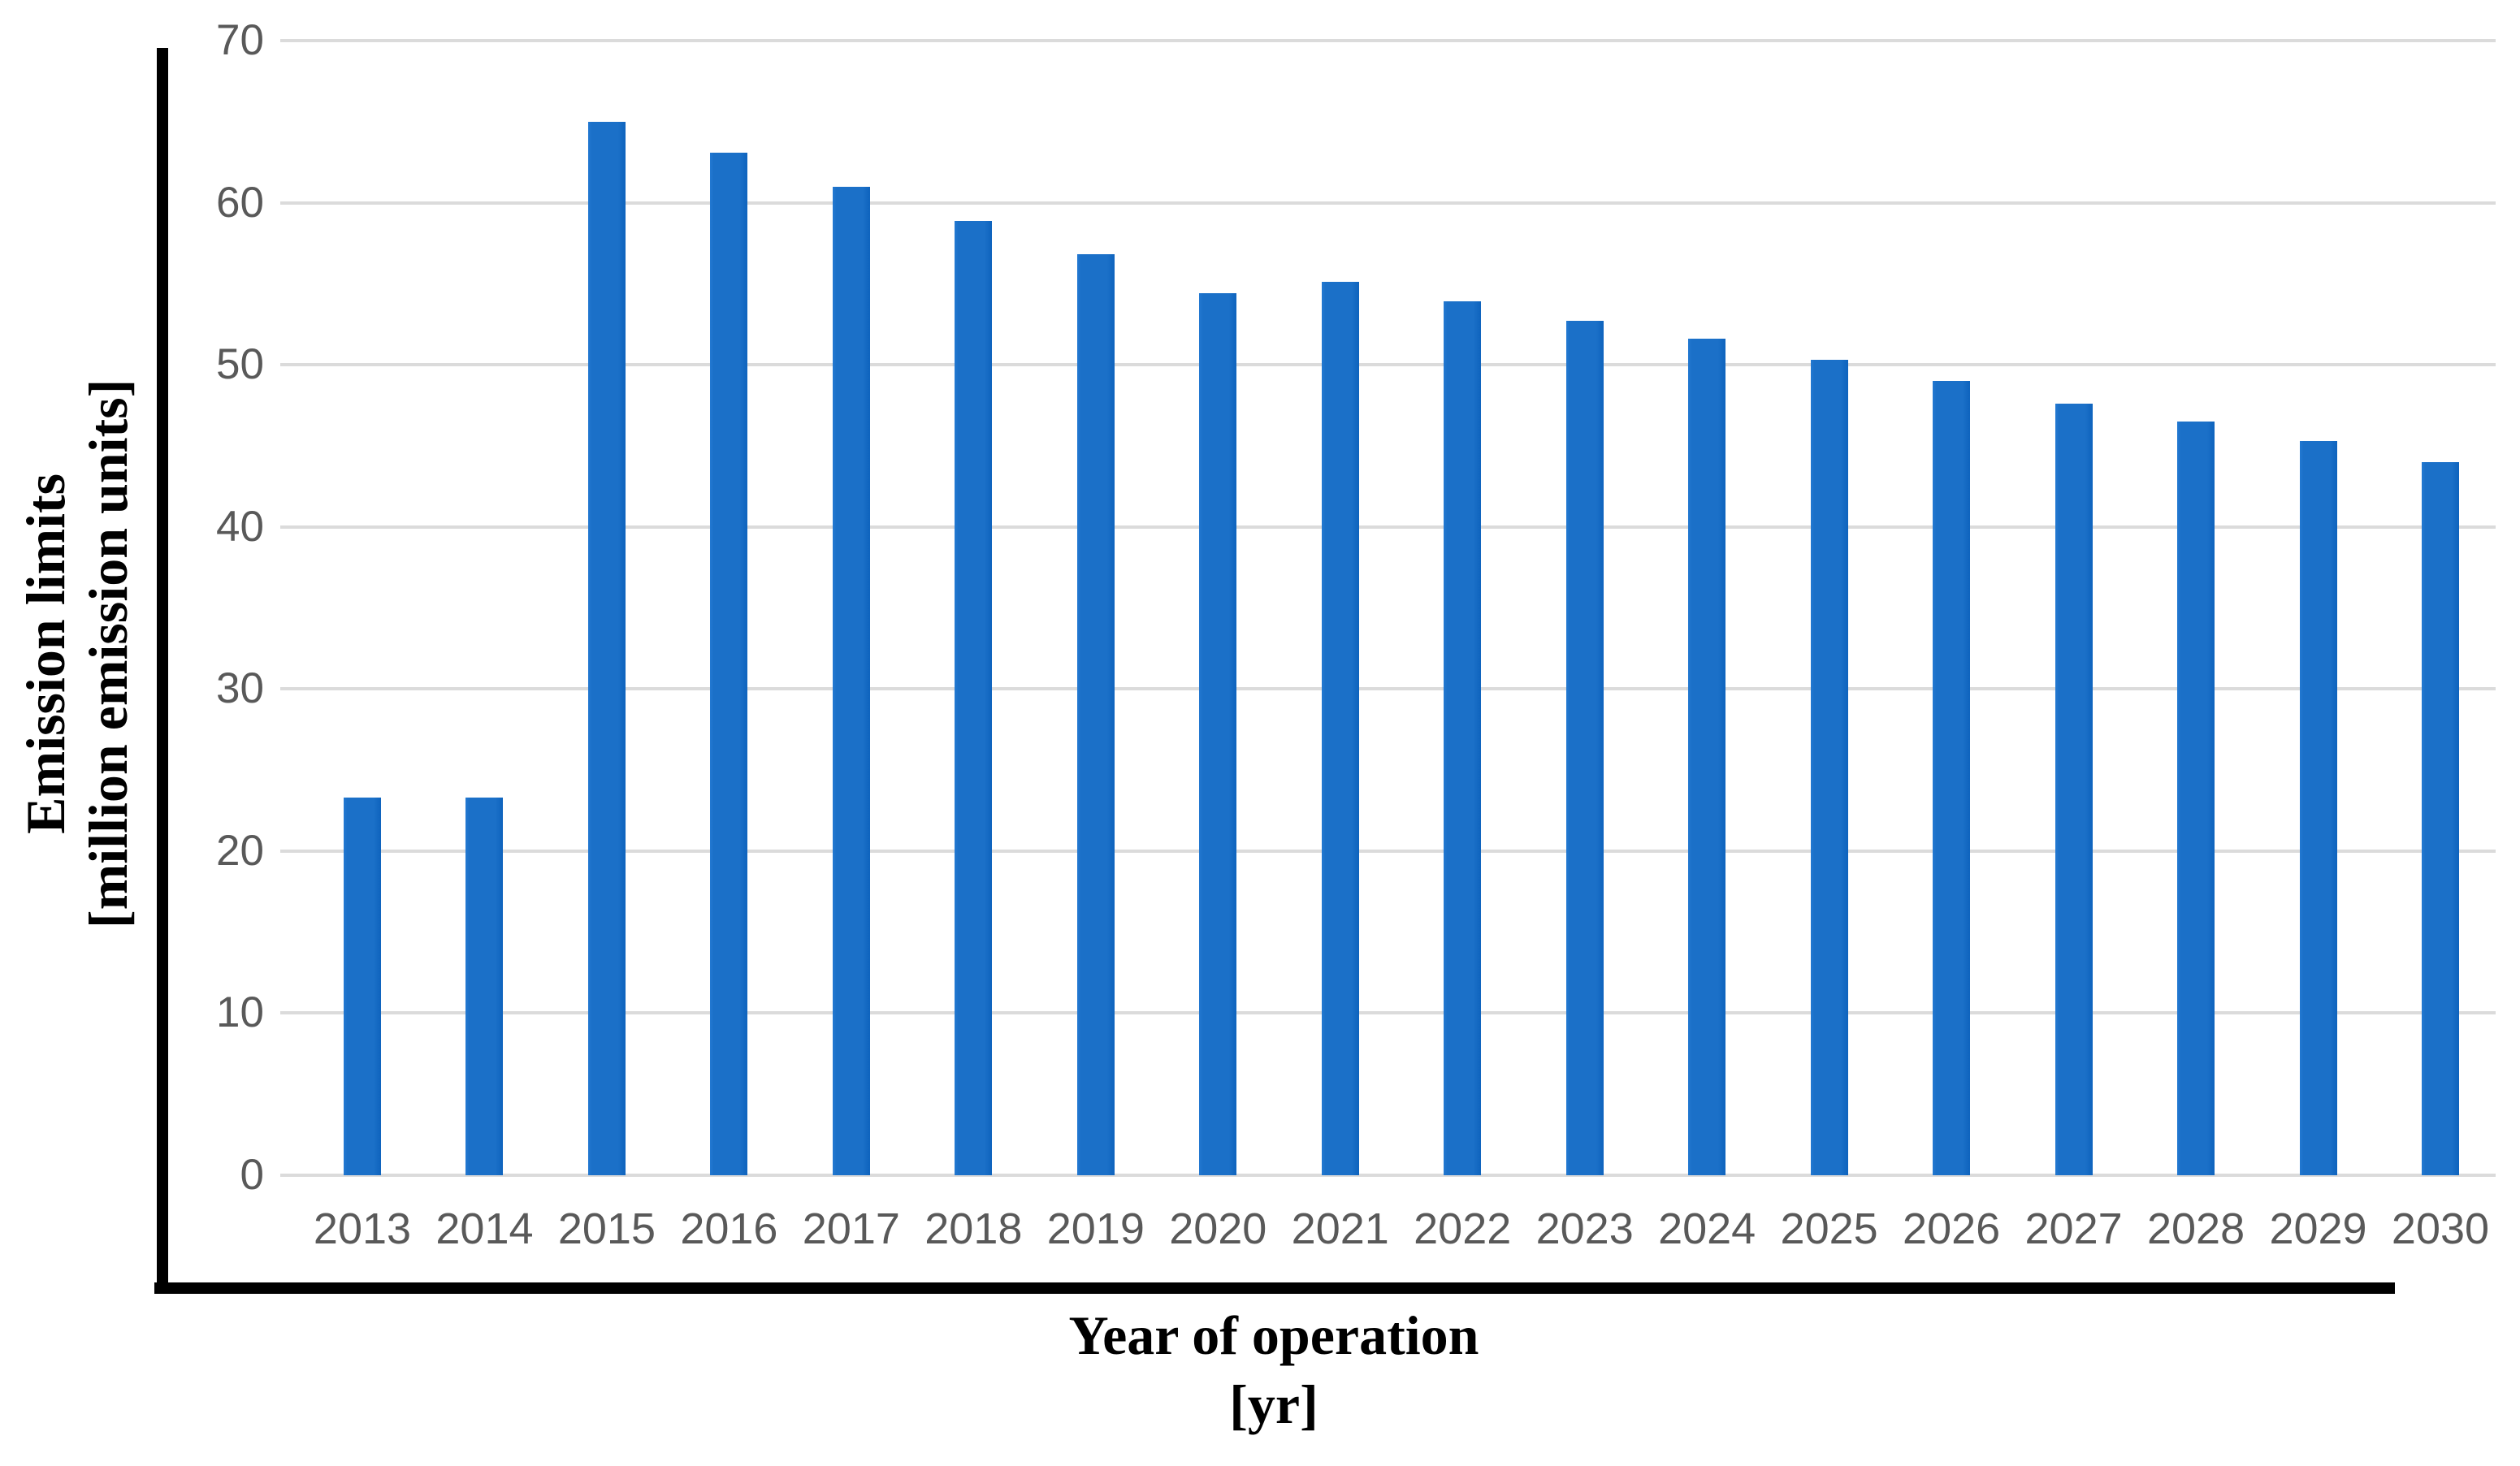 Image resolution: width=2520 pixels, height=1466 pixels. Describe the element at coordinates (729, 1229) in the screenshot. I see `x-tick-label-2016: 2016` at that location.